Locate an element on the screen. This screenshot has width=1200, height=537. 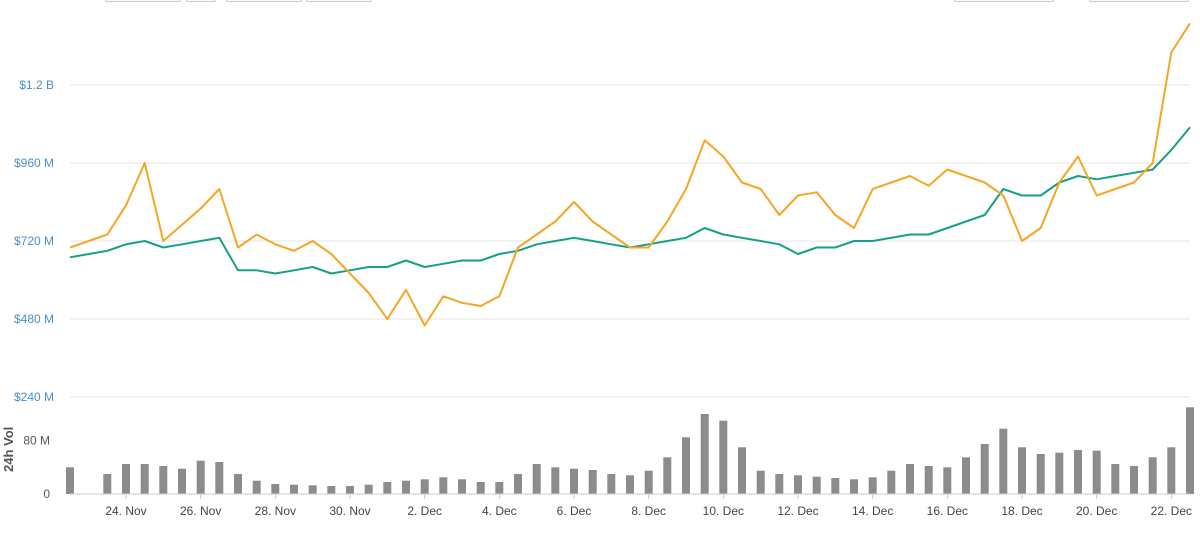
date-tick-label: 22. Dec is located at coordinates (1171, 511).